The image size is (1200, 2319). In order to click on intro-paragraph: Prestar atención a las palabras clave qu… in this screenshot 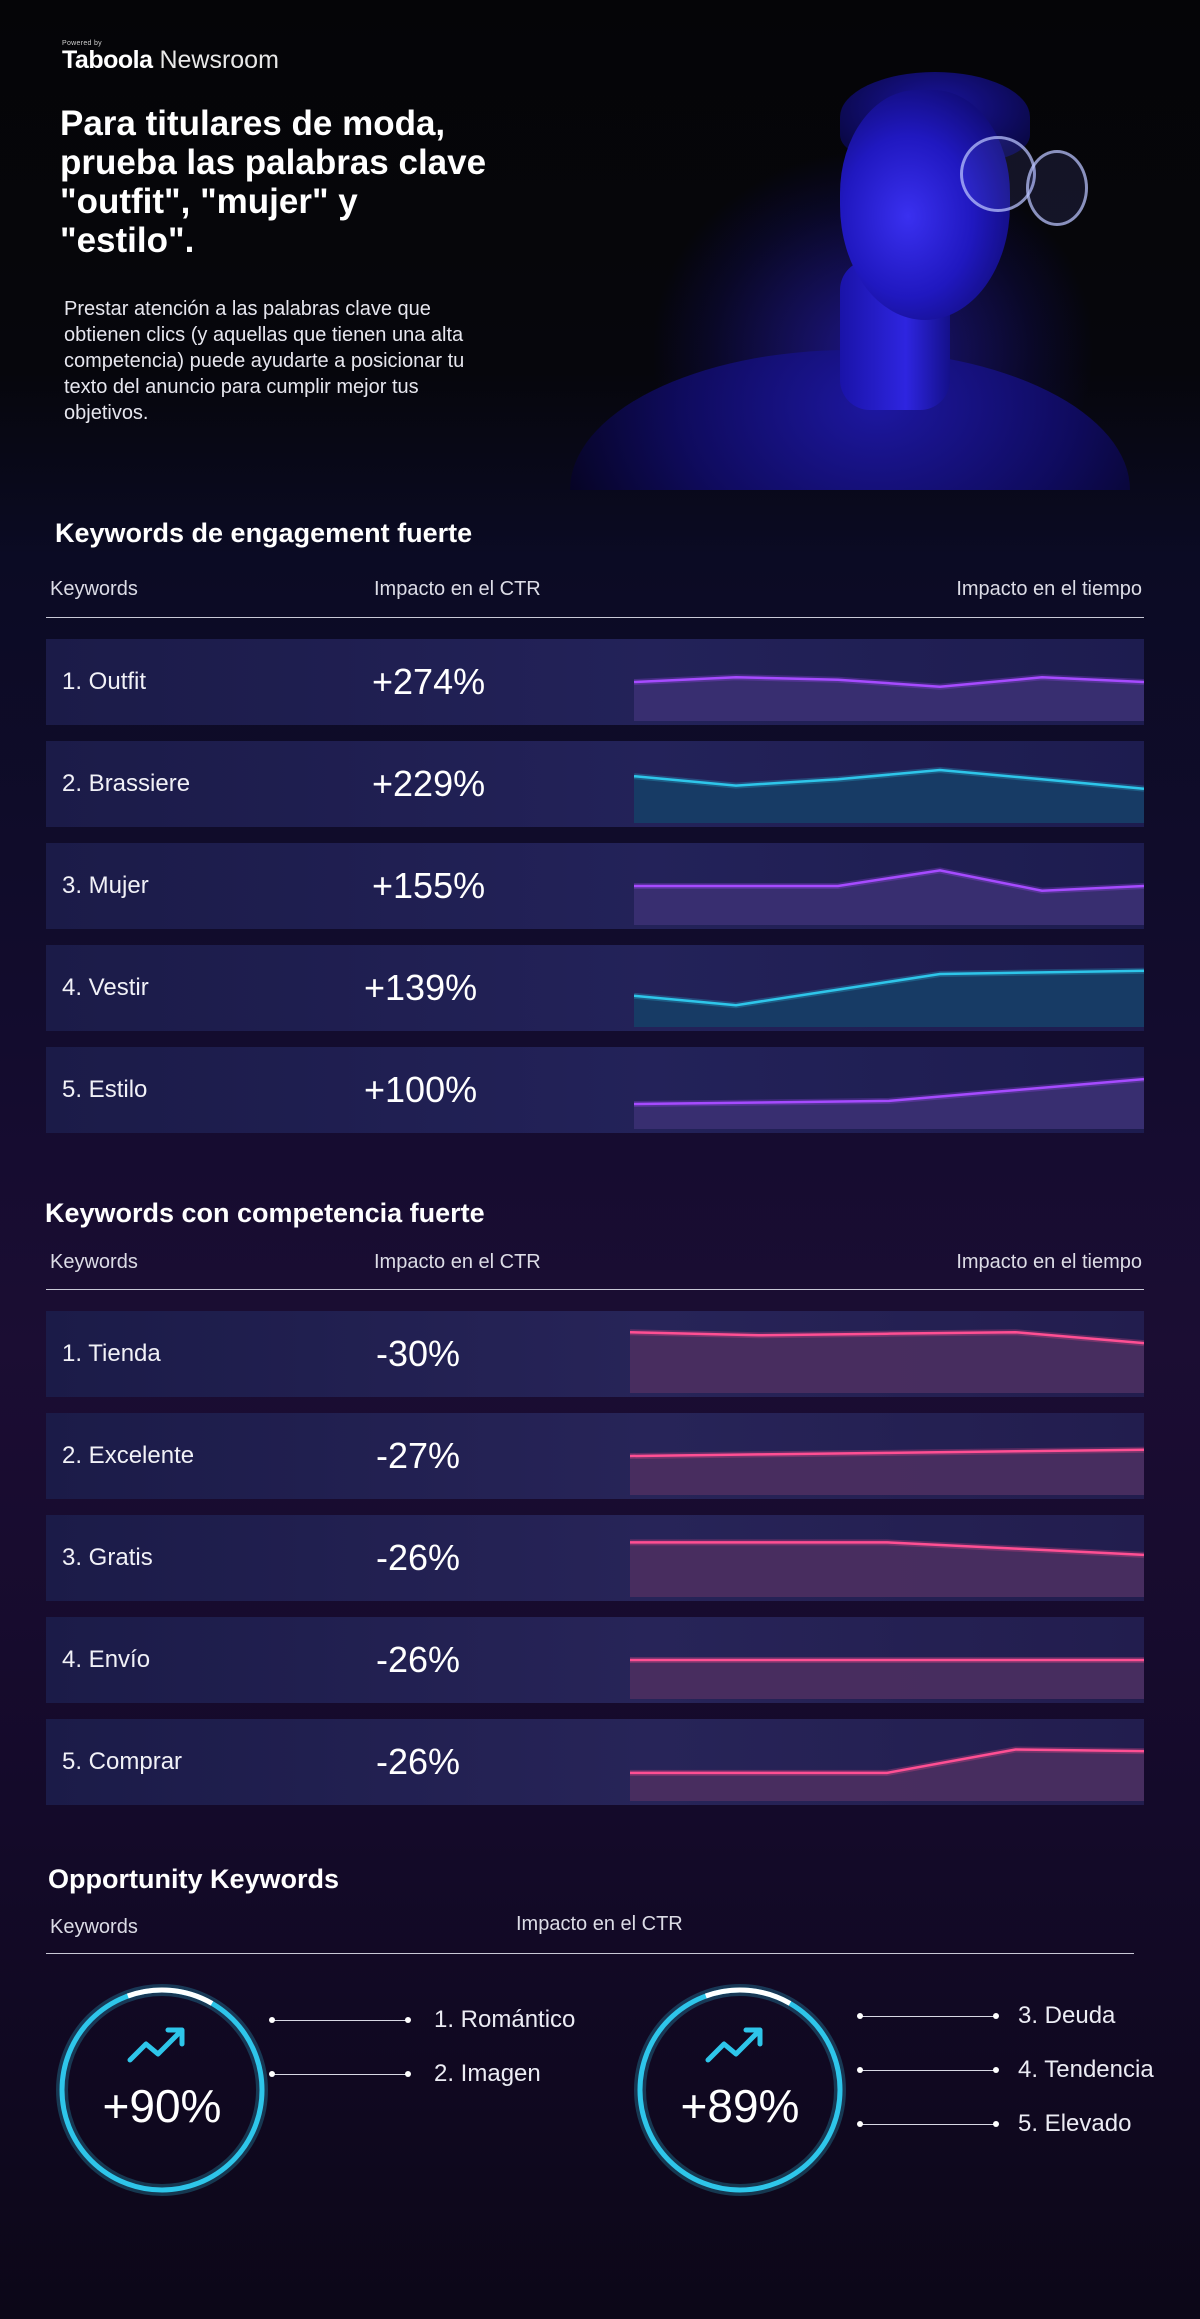, I will do `click(264, 361)`.